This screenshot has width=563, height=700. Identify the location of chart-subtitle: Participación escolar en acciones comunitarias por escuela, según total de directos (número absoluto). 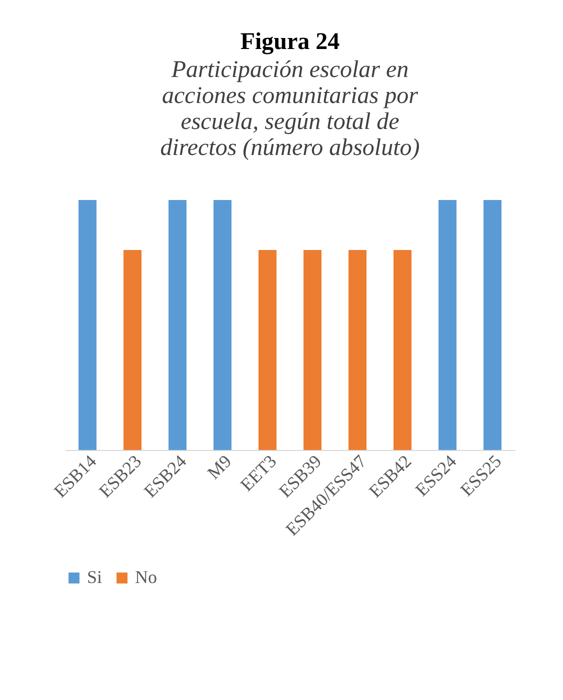
(290, 109).